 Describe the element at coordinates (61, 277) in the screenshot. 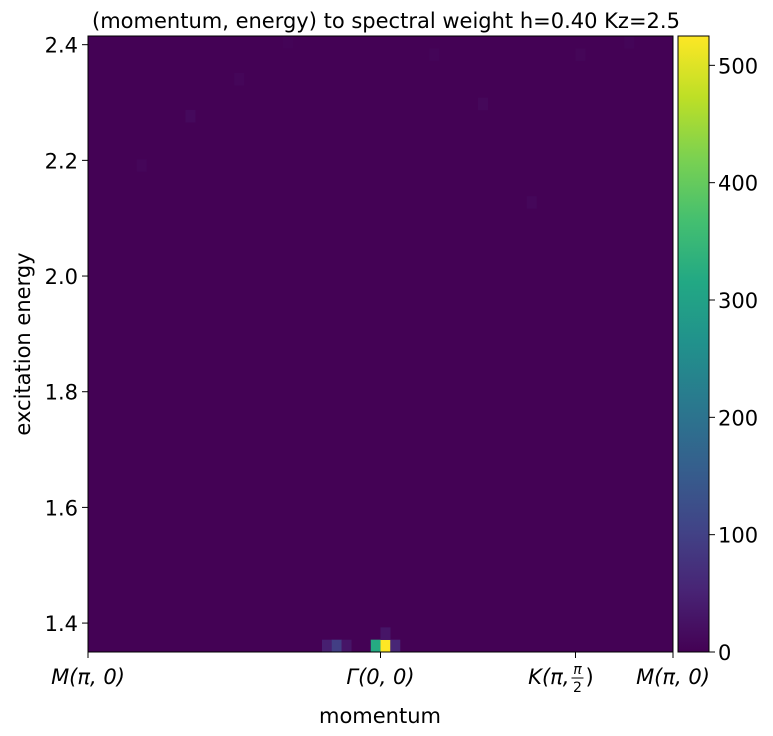

I see `y-tick-label: 2.0` at that location.